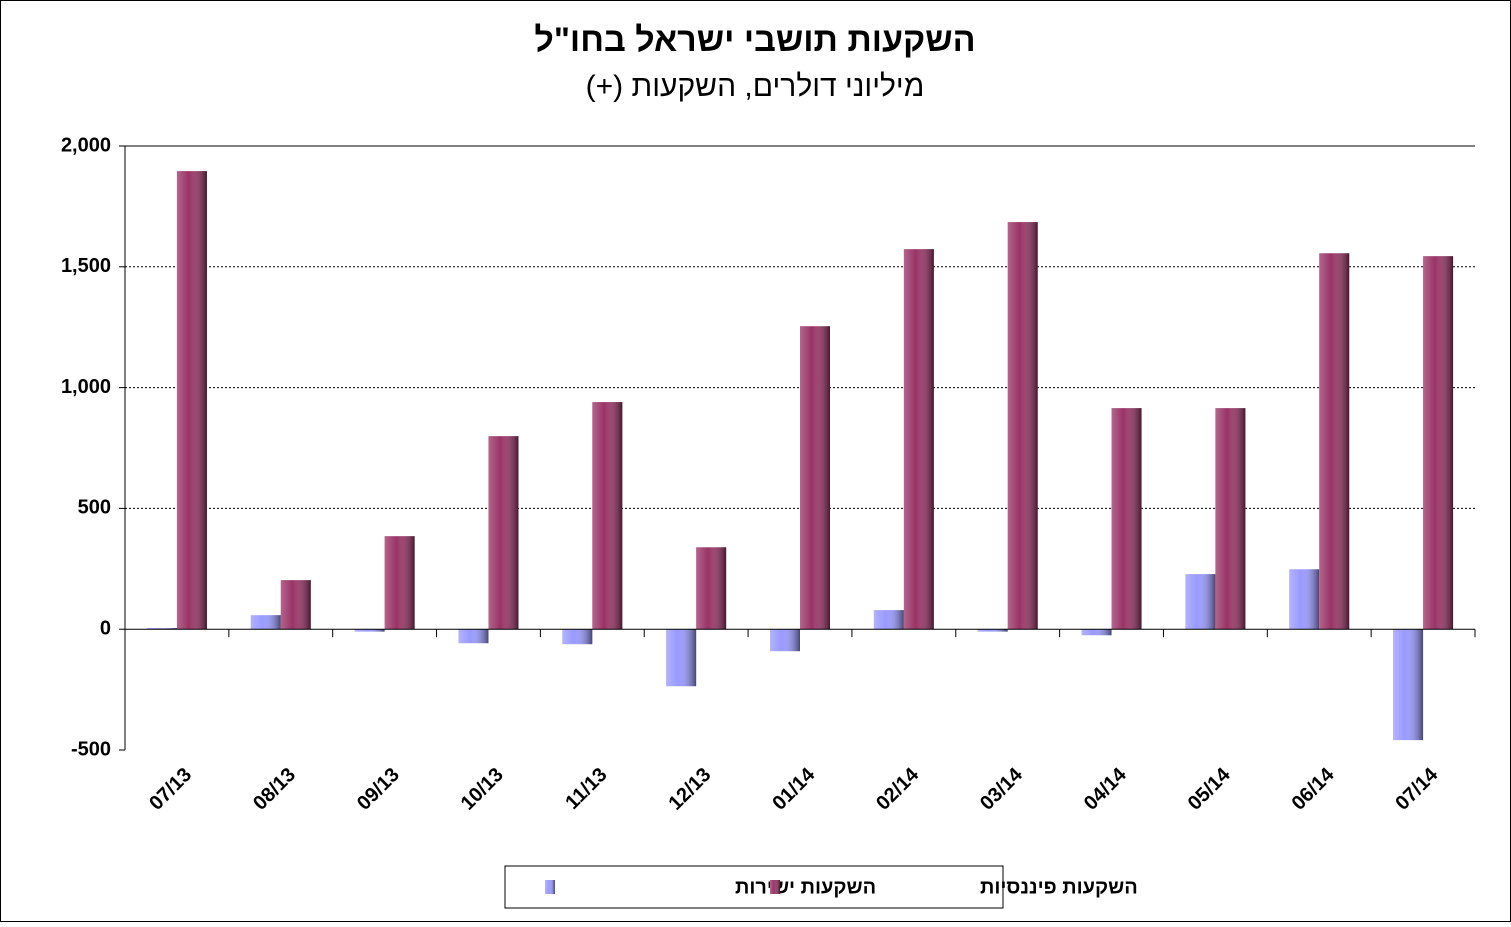  Describe the element at coordinates (755, 86) in the screenshot. I see `chart-subtitle: מיליוני דולרים, השקעות (+)` at that location.